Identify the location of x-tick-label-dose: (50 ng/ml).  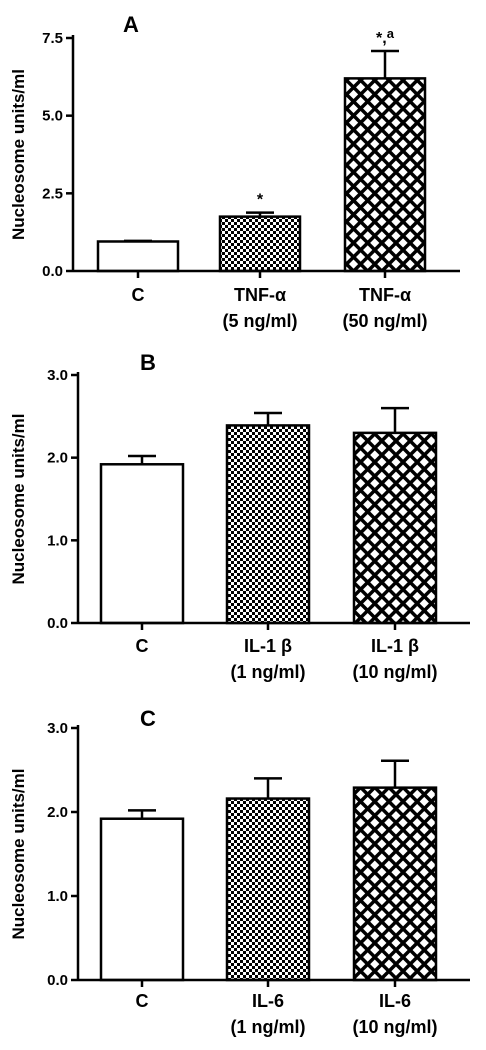
(384, 321).